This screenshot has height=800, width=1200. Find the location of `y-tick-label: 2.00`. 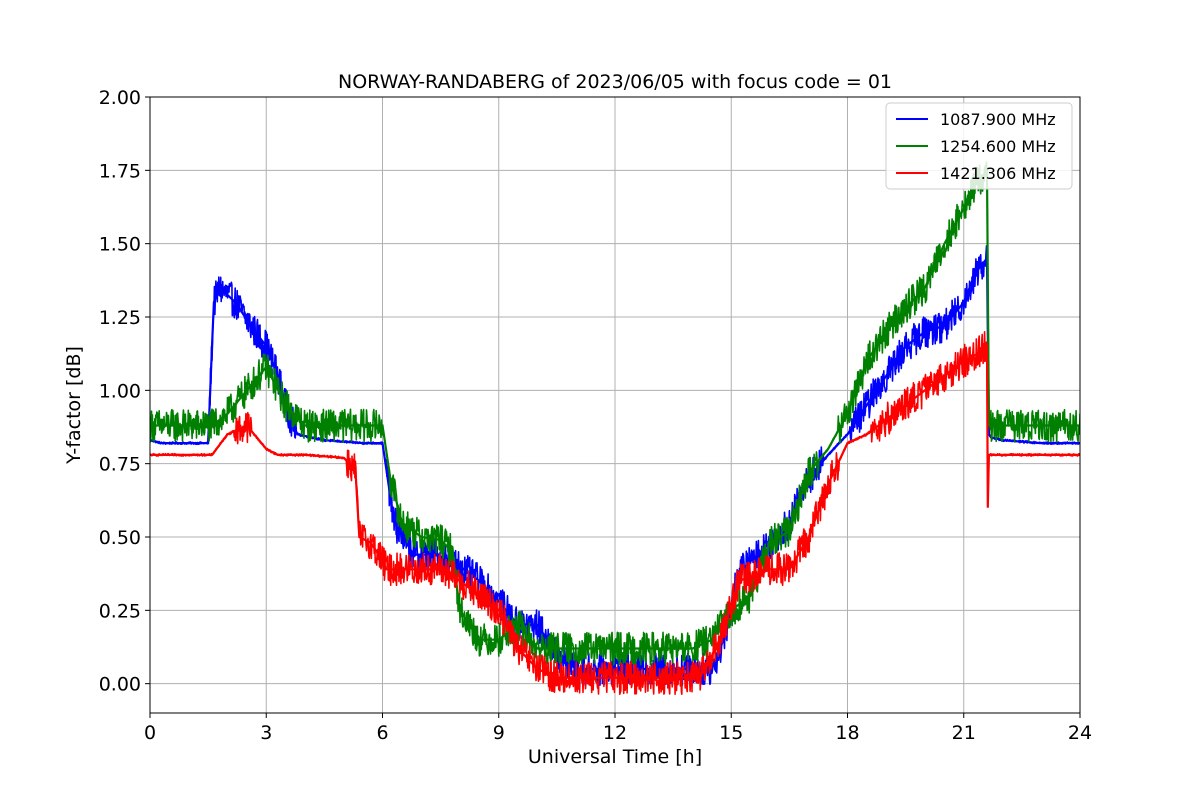

y-tick-label: 2.00 is located at coordinates (120, 98).